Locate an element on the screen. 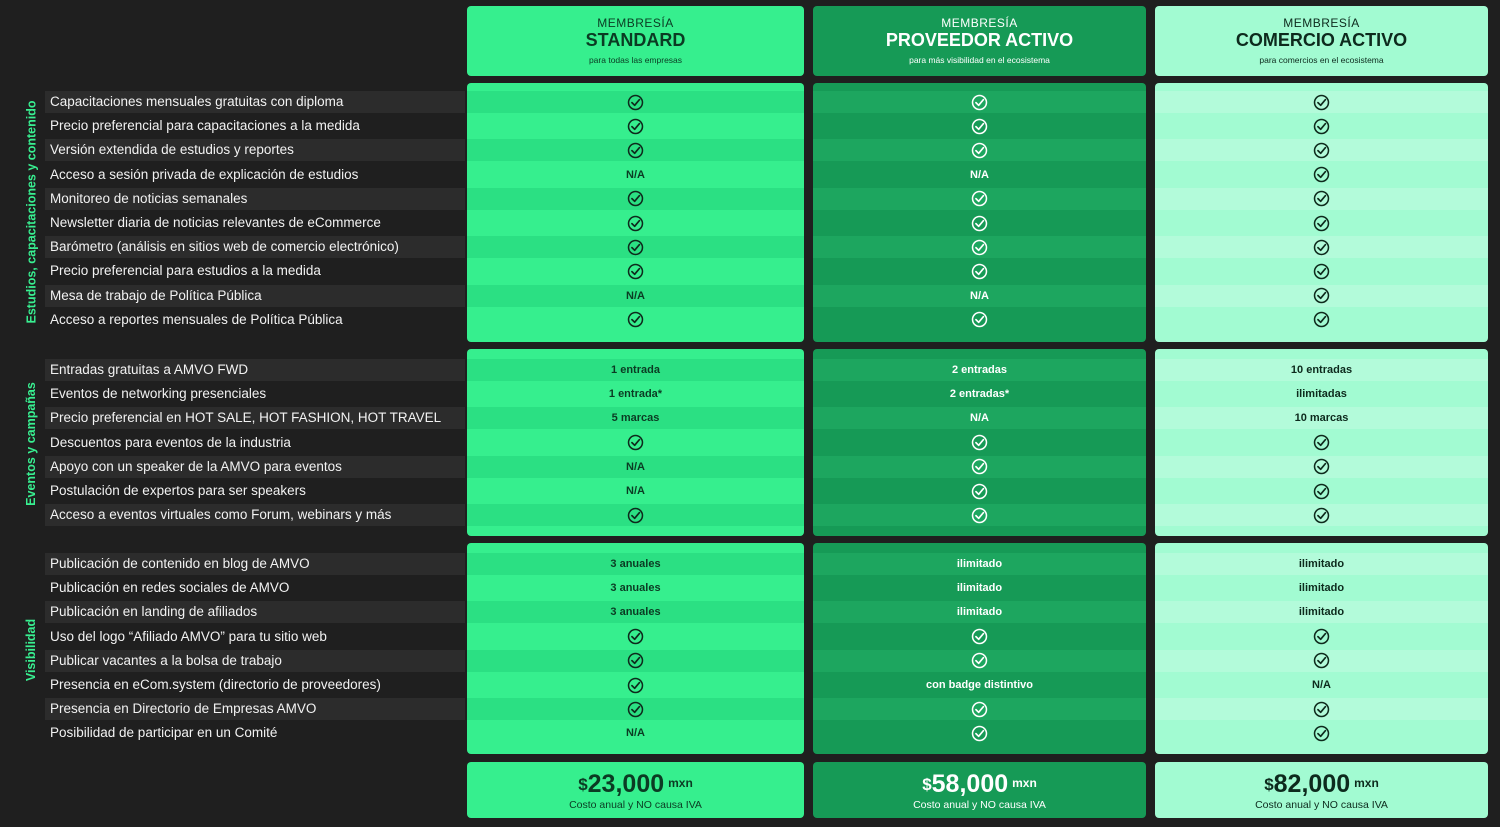 The image size is (1500, 827). price-box-pro: $58,000 mxn Costo anual y NO causa IVA is located at coordinates (979, 790).